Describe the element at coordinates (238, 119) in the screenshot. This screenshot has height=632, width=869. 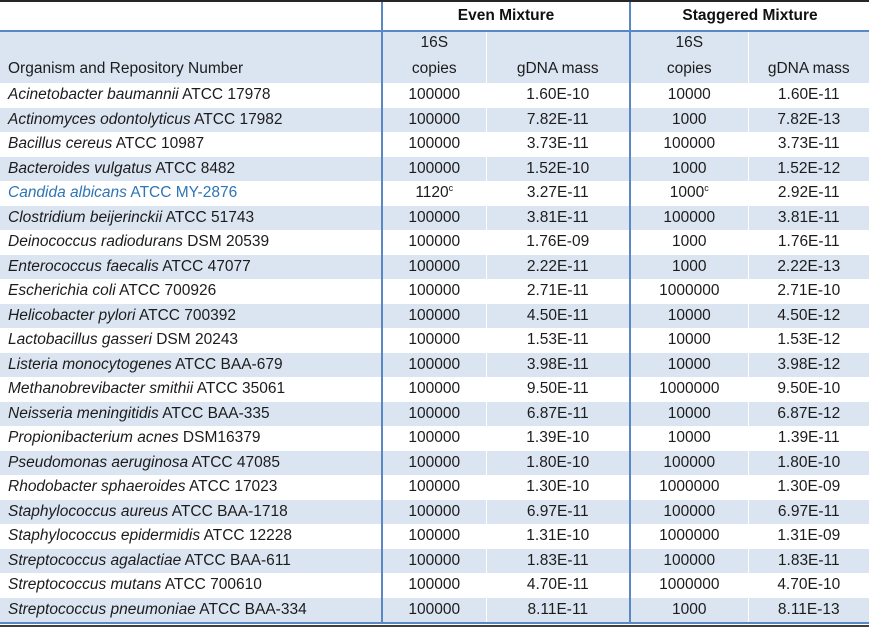
I see `repository-number: ATCC 17982` at that location.